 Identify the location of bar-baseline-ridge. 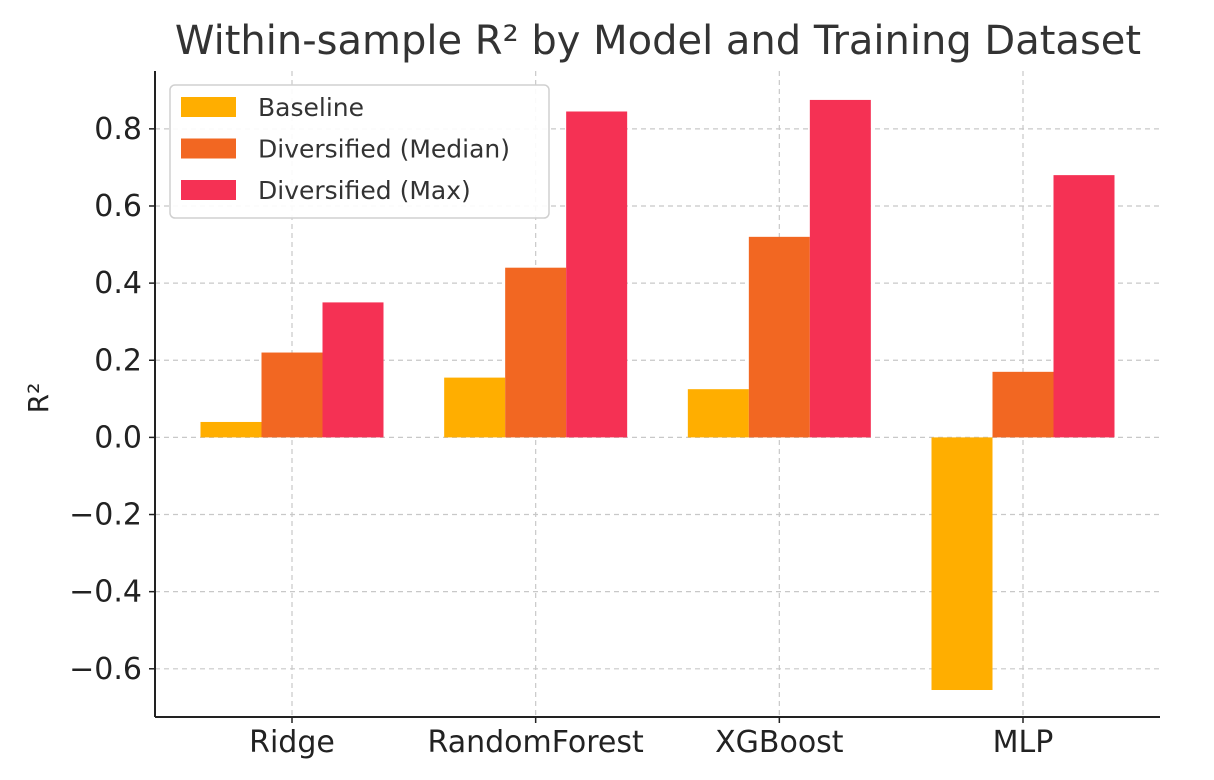
(231, 429).